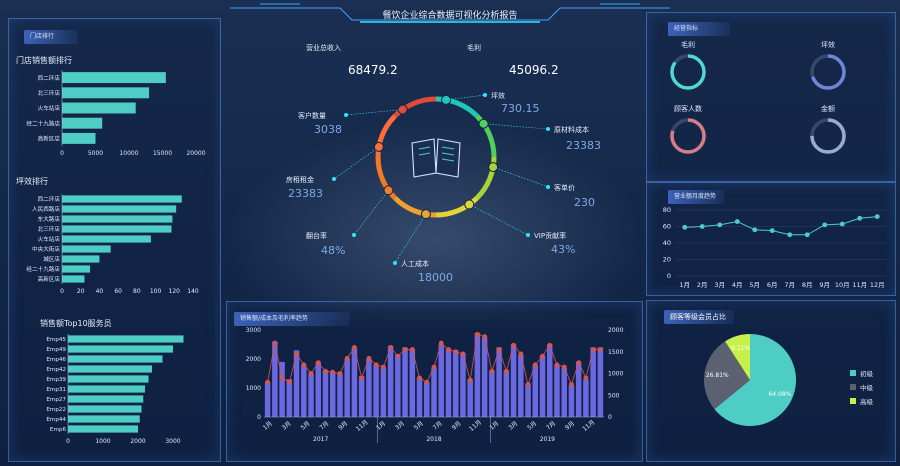  I want to click on x-tick-label: 20, so click(81, 291).